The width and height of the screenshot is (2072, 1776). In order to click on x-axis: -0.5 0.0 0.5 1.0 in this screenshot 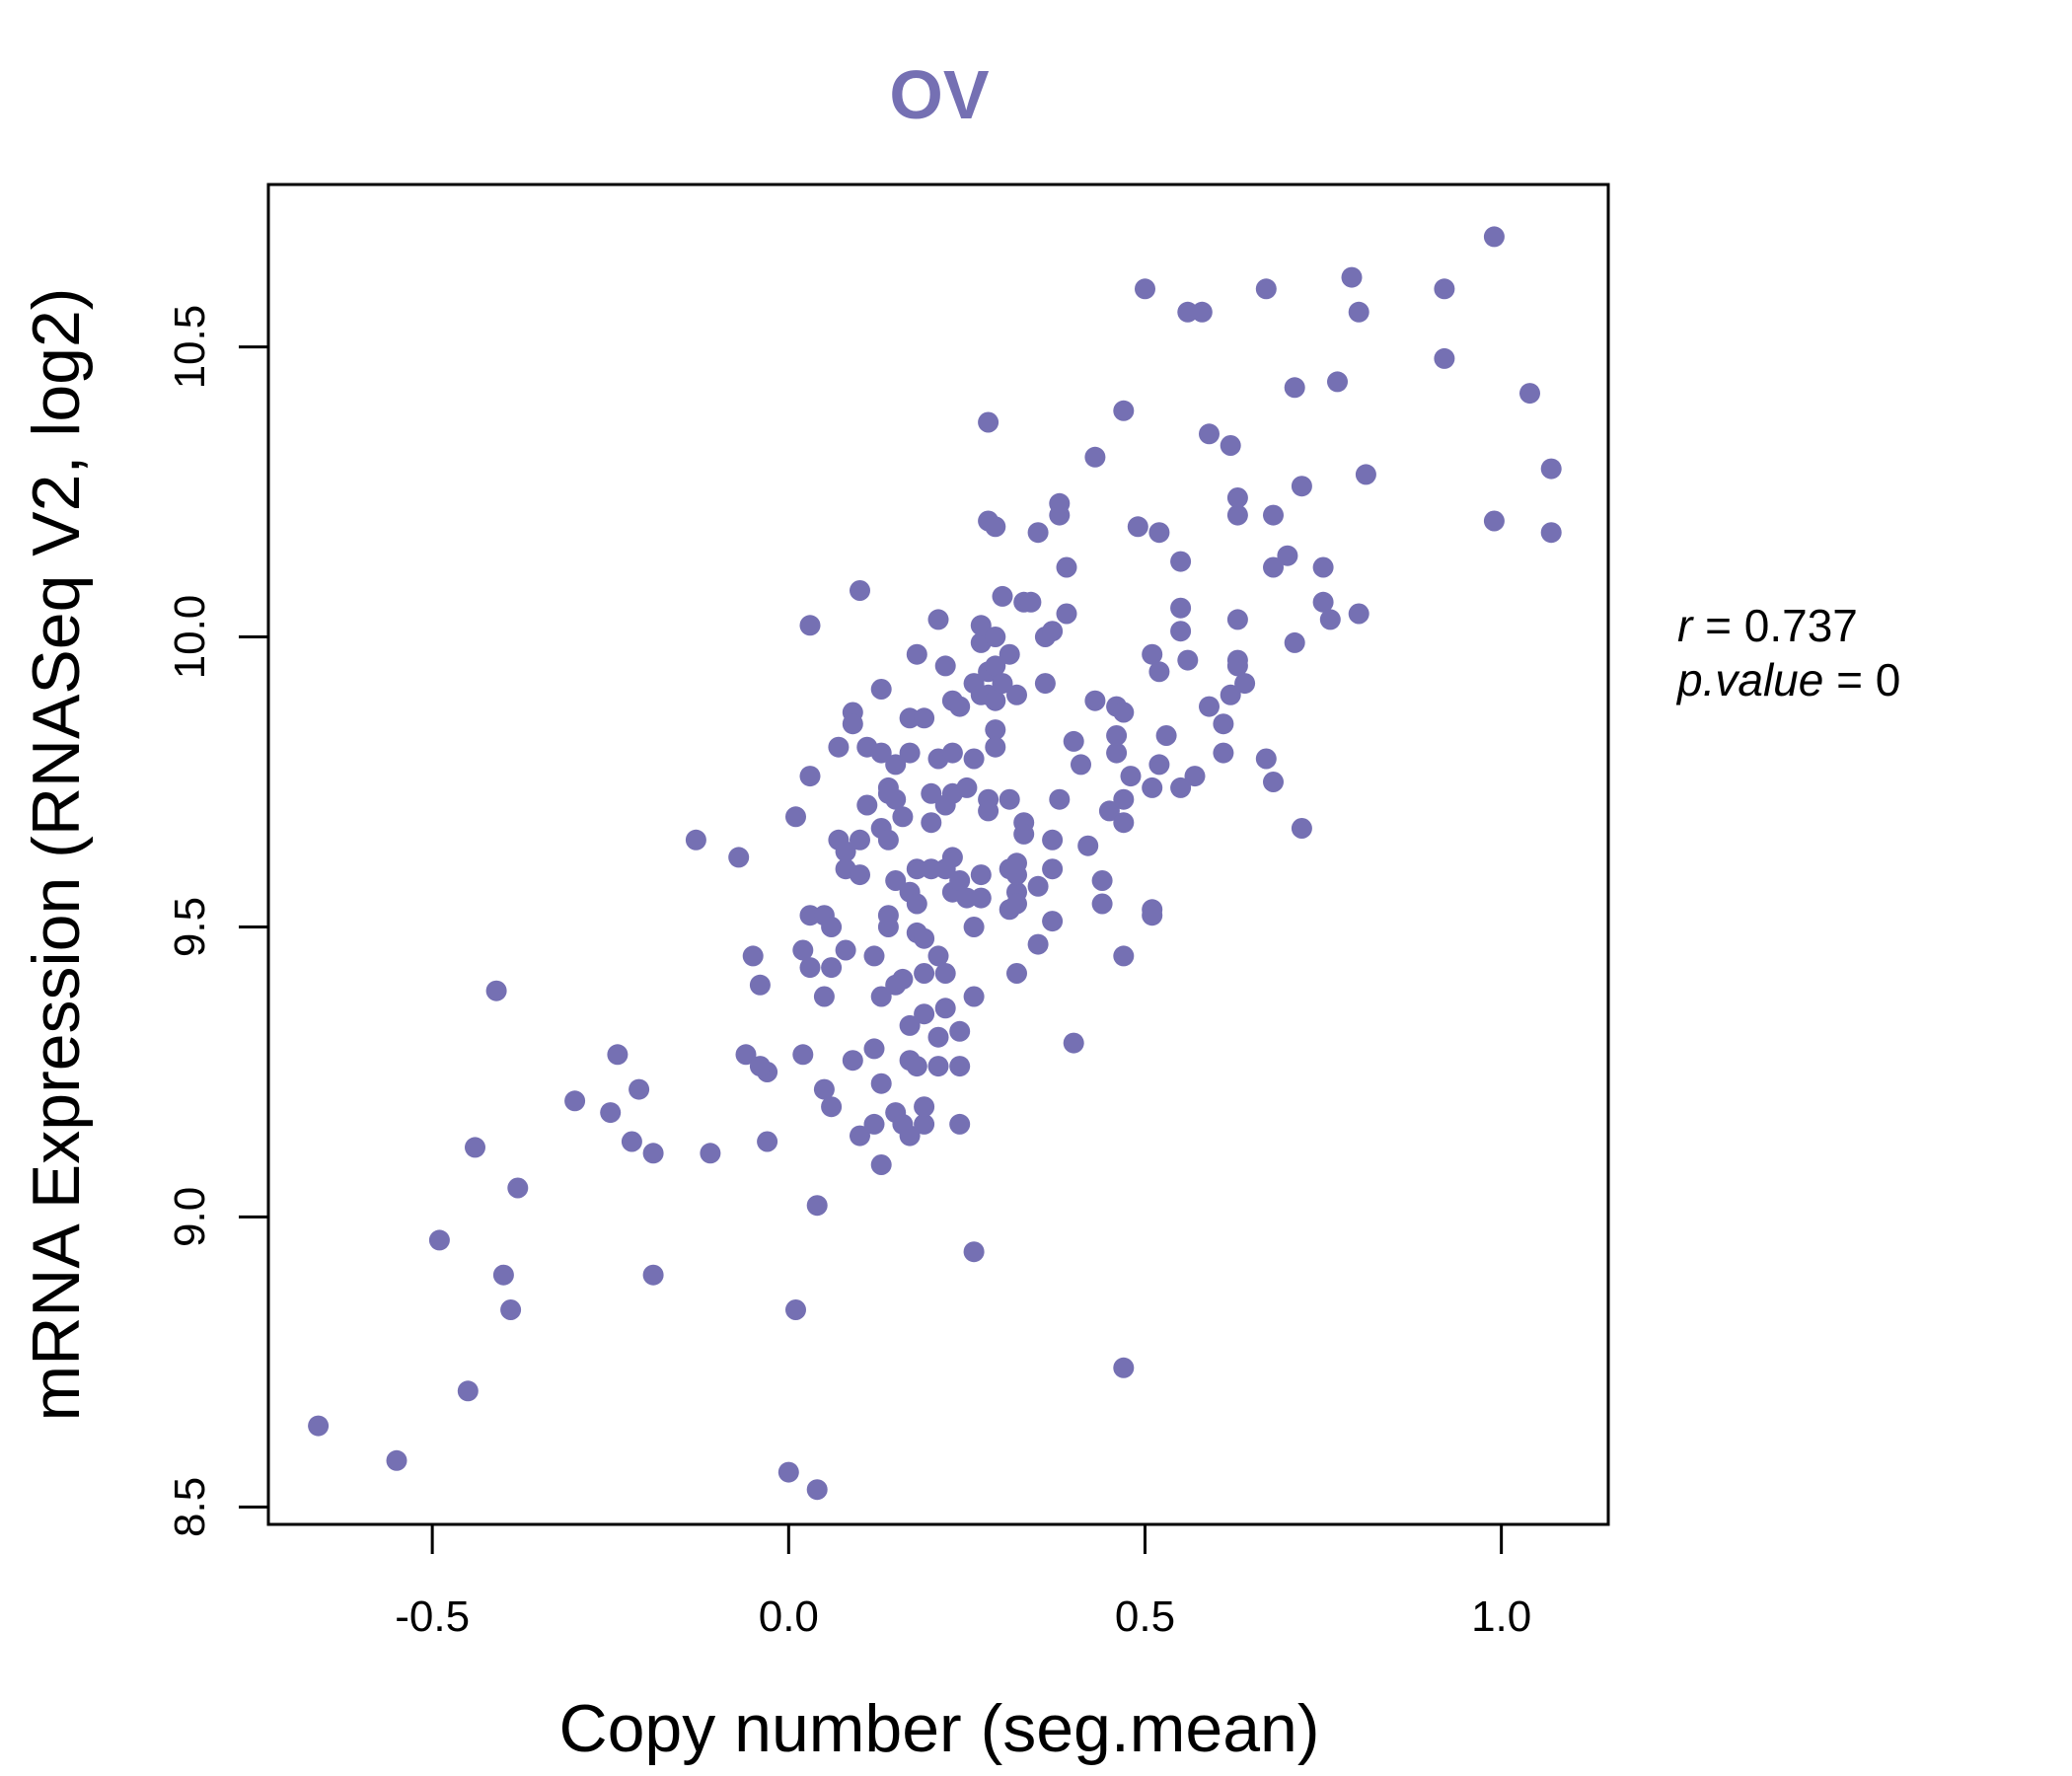, I will do `click(963, 1583)`.